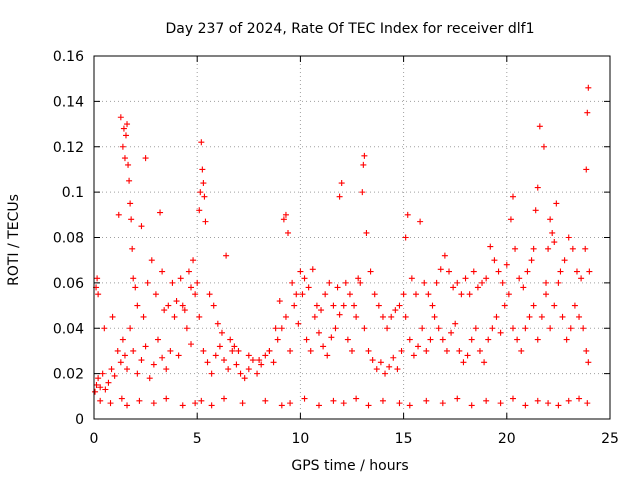 The height and width of the screenshot is (480, 640). What do you see at coordinates (610, 439) in the screenshot?
I see `x-tick-label: 25` at bounding box center [610, 439].